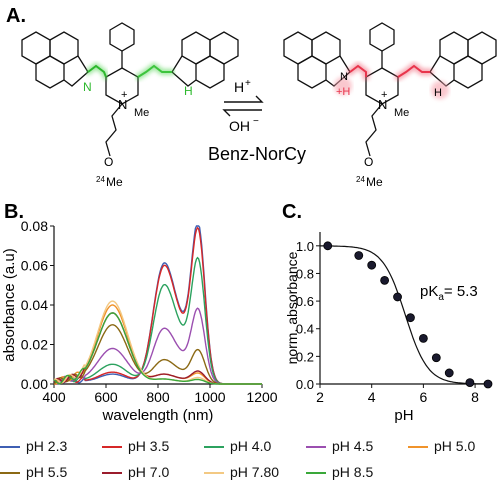 This screenshot has width=500, height=486. I want to click on equilibrium-arrows, so click(243, 106).